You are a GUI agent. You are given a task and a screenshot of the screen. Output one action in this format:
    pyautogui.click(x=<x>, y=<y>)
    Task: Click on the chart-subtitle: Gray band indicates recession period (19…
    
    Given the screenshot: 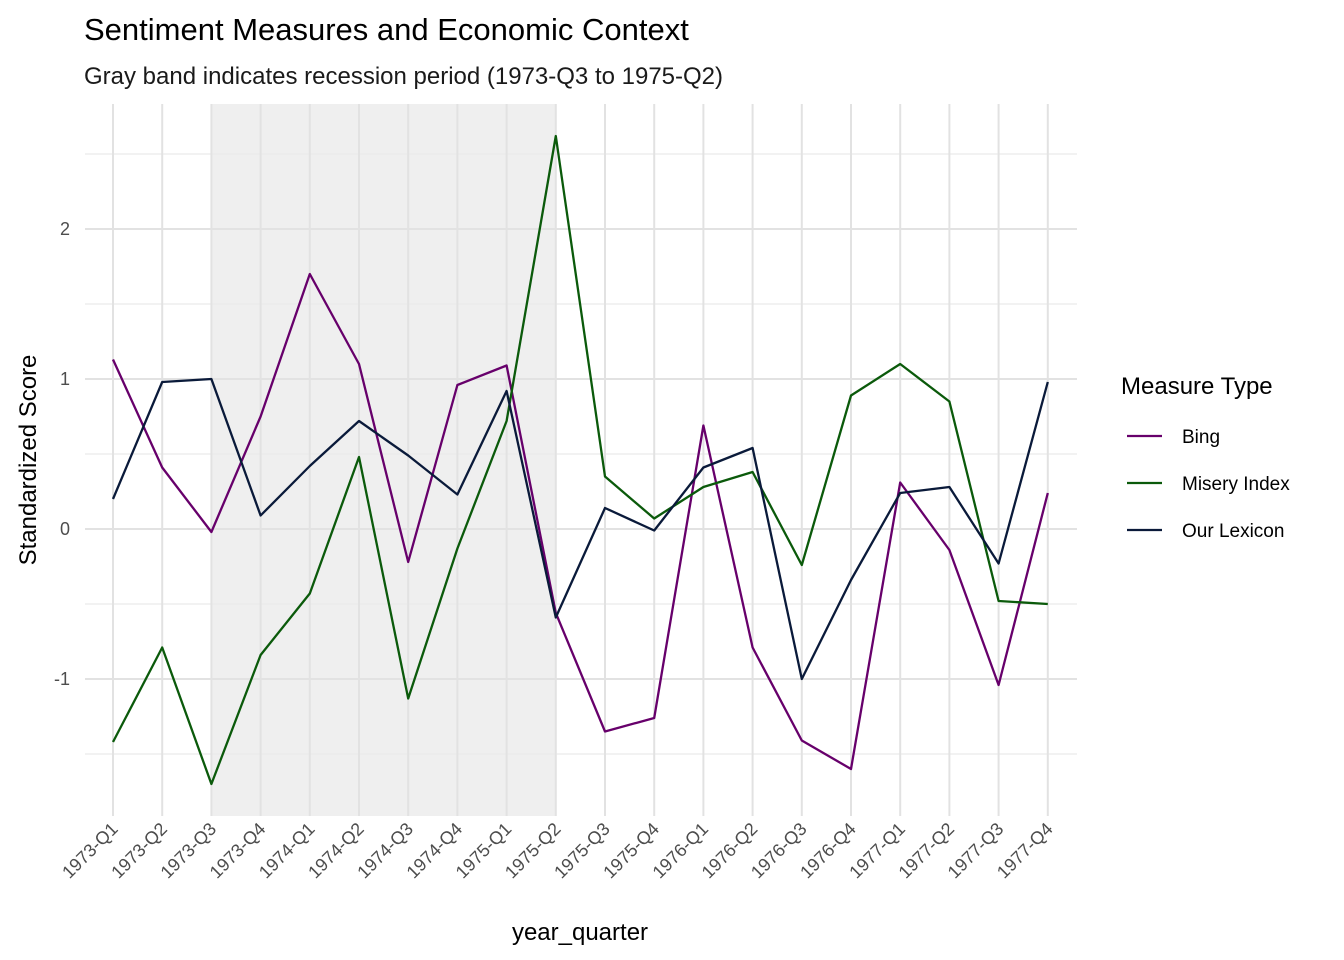 What is the action you would take?
    pyautogui.click(x=403, y=76)
    